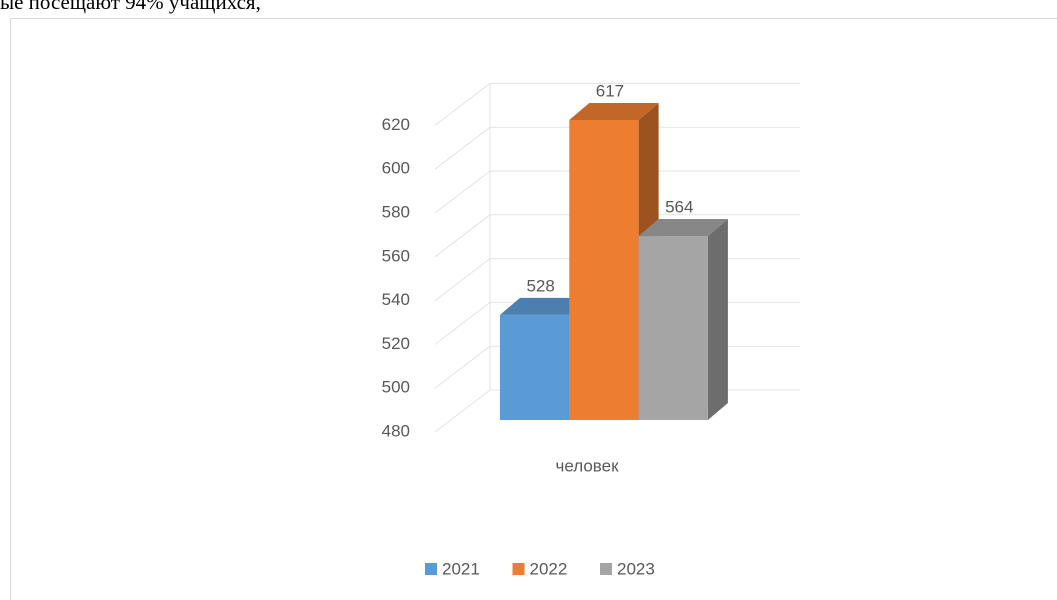 The width and height of the screenshot is (1057, 600). What do you see at coordinates (679, 207) in the screenshot?
I see `data-label: 564` at bounding box center [679, 207].